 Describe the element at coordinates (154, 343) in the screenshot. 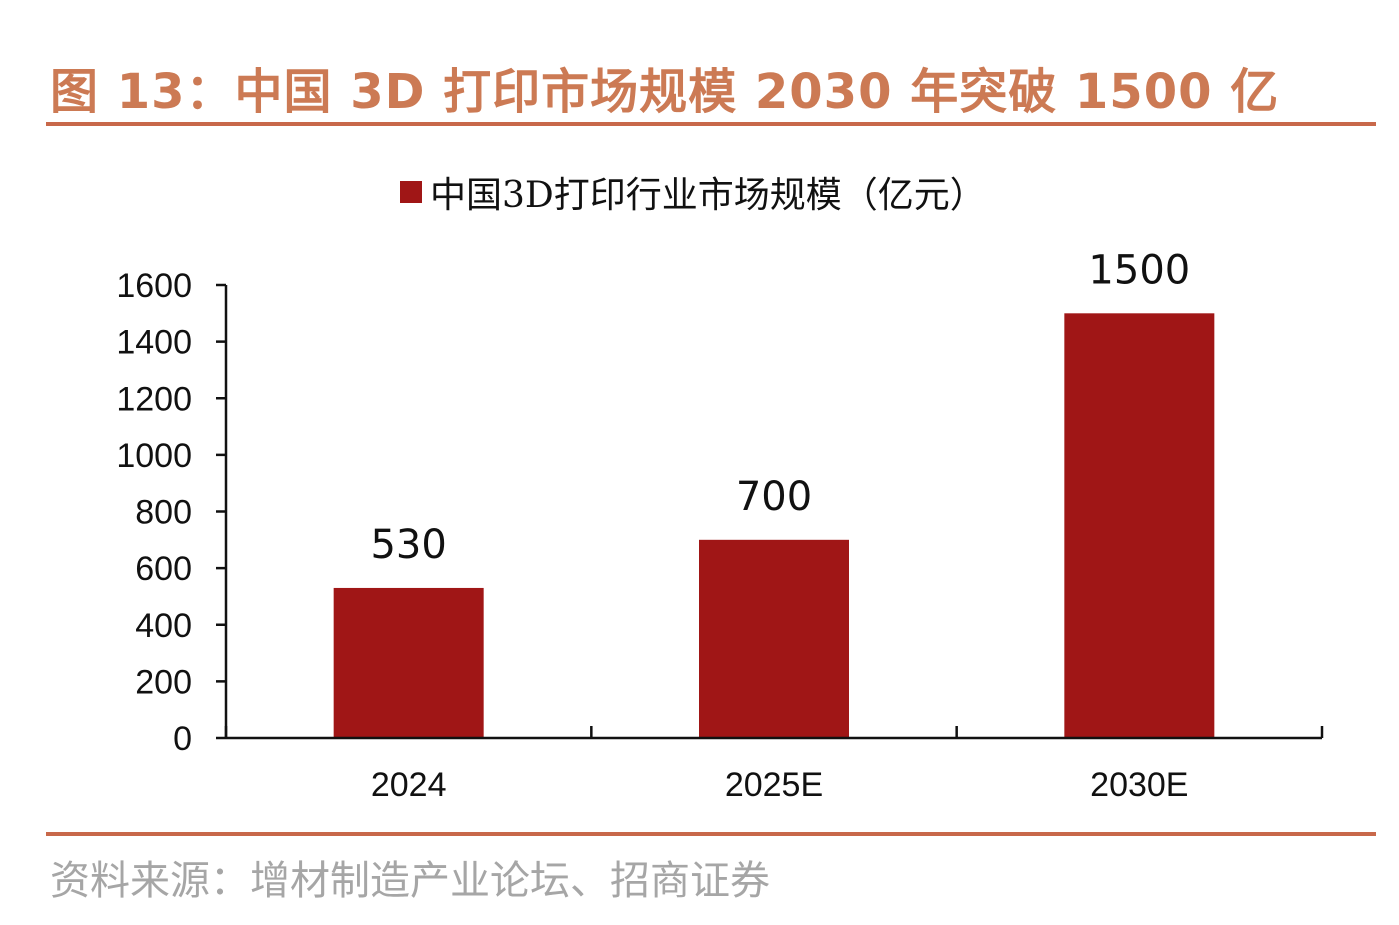

I see `y-tick-label: 1400` at that location.